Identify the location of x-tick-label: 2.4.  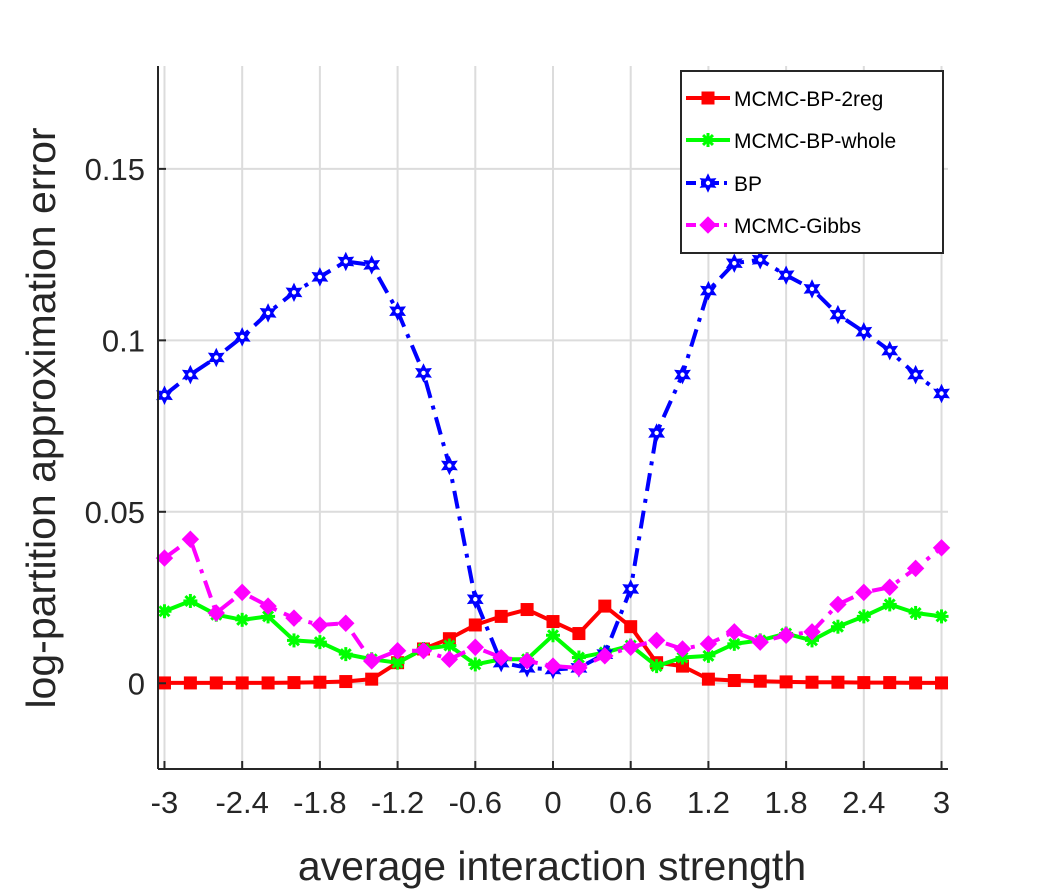
(863, 802).